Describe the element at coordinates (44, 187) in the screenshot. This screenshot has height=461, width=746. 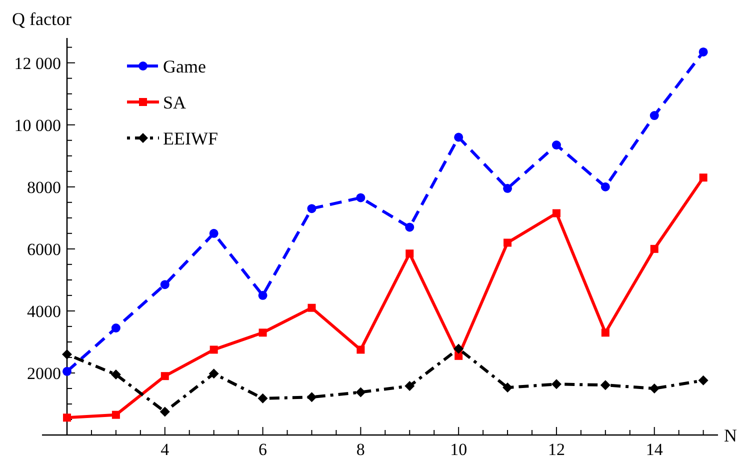
I see `y-tick-label: 8000` at that location.